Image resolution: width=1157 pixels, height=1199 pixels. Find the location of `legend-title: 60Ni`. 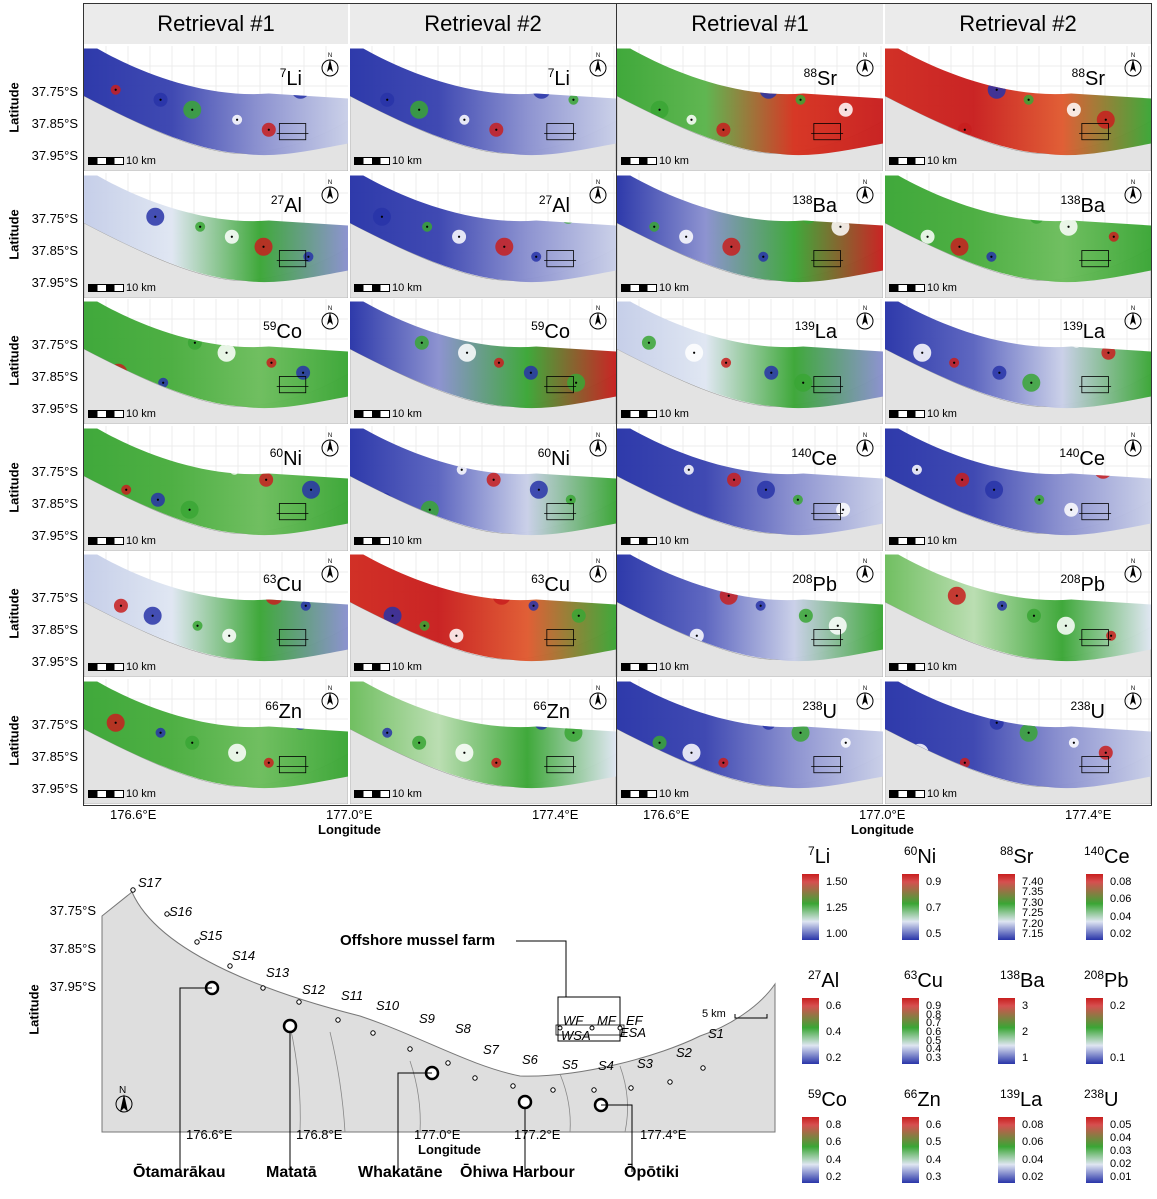

legend-title: 60Ni is located at coordinates (920, 856).